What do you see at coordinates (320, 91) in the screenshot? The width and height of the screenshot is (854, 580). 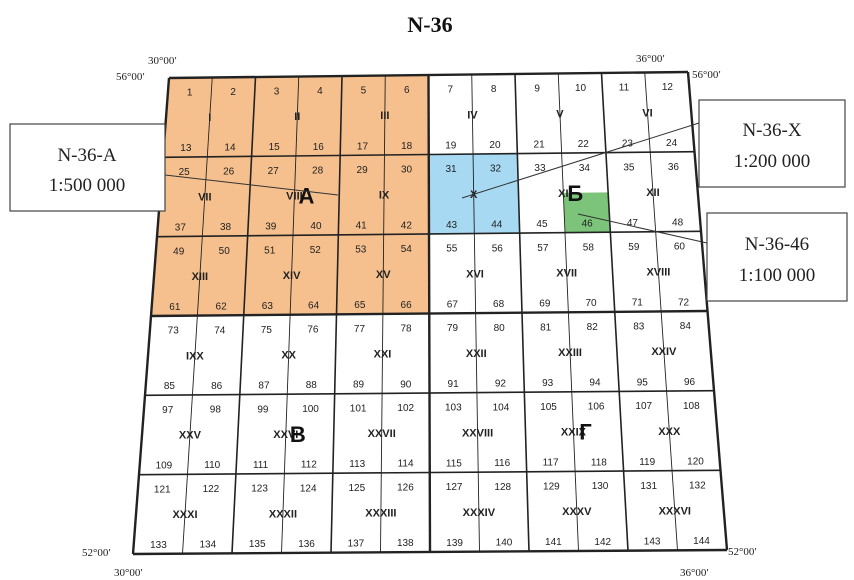 I see `sheet-number: 4` at bounding box center [320, 91].